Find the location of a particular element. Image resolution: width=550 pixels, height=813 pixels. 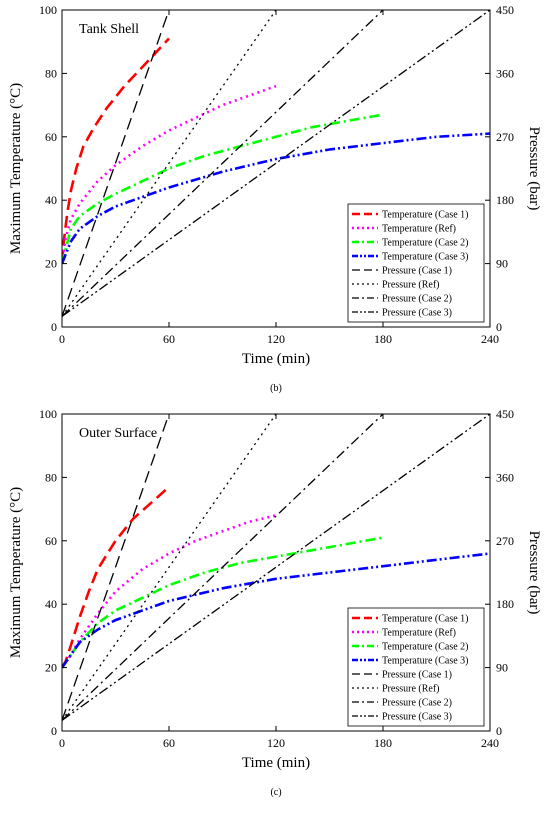

chart-title: Tank Shell is located at coordinates (109, 29).